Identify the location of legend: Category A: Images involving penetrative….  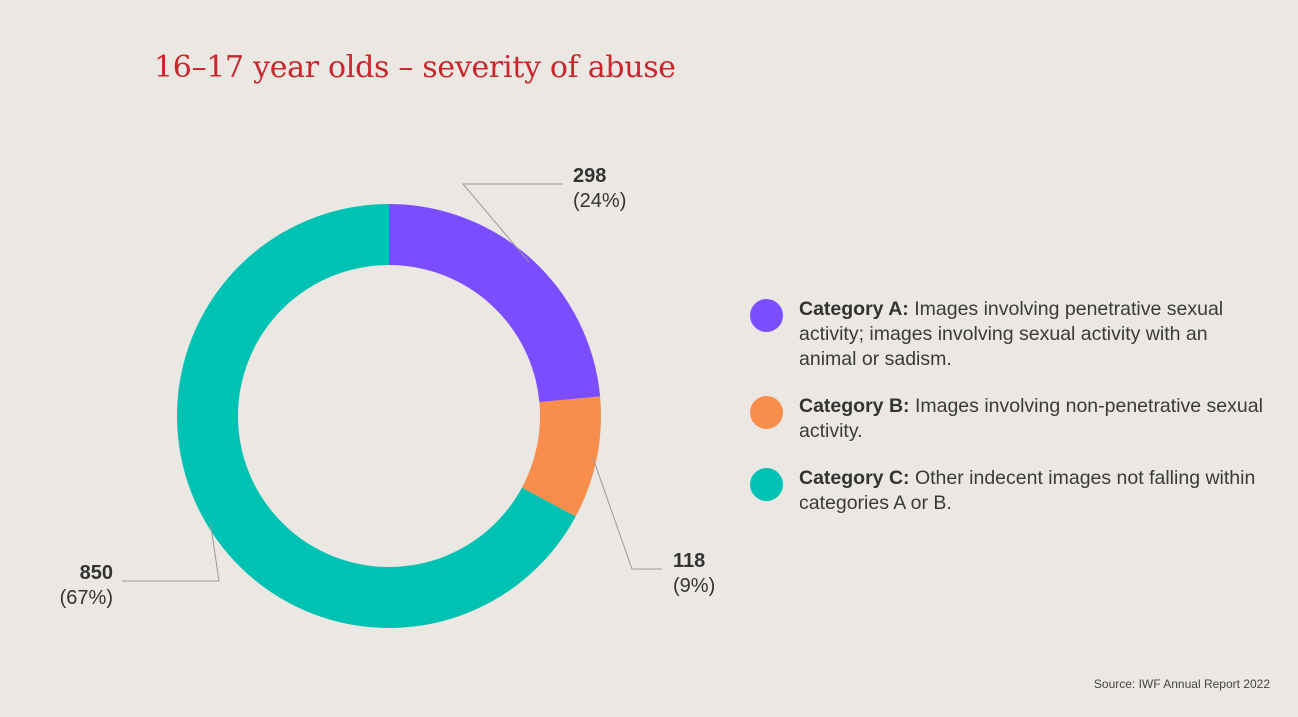
(1010, 417).